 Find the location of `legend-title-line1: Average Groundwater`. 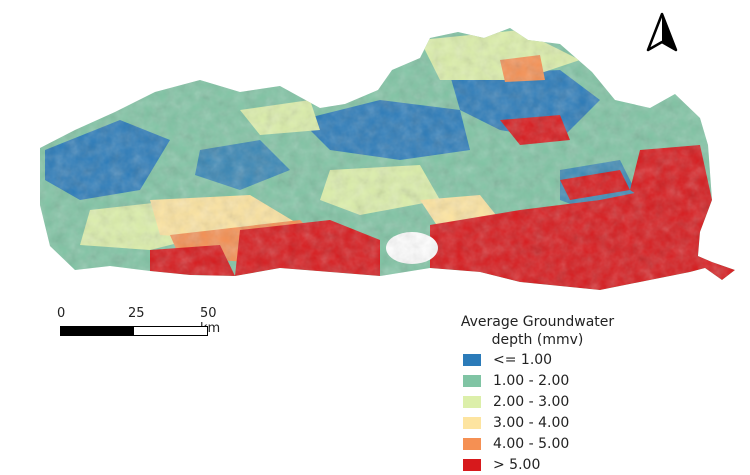

legend-title-line1: Average Groundwater is located at coordinates (537, 322).